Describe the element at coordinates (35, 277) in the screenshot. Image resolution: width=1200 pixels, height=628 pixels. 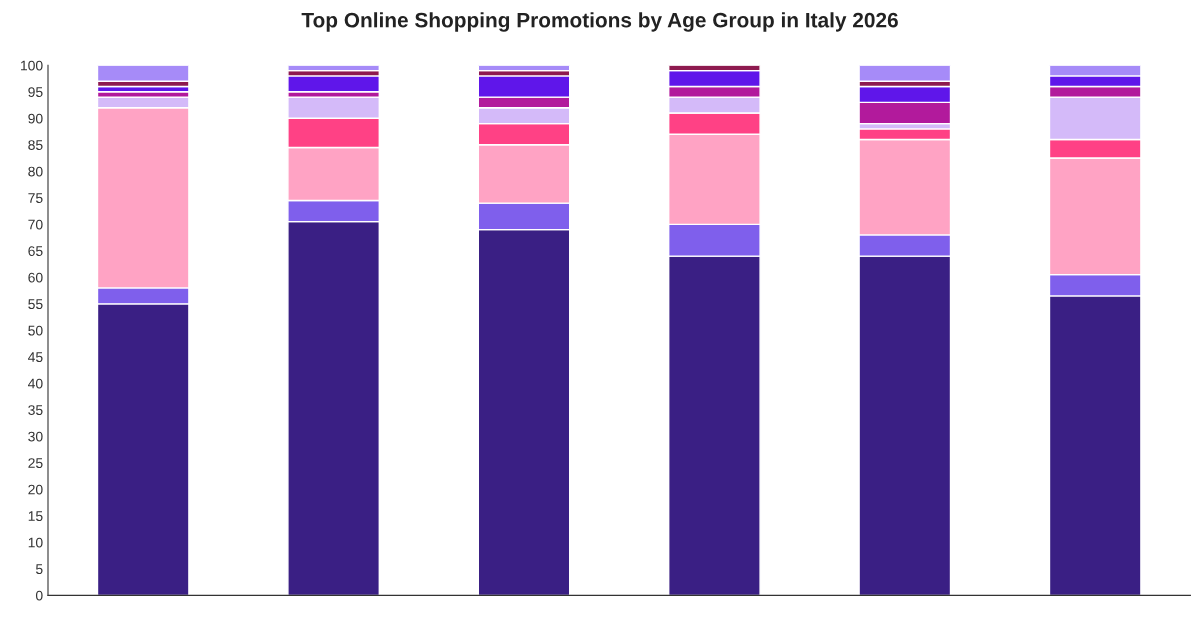
I see `y-tick-label: 60` at that location.